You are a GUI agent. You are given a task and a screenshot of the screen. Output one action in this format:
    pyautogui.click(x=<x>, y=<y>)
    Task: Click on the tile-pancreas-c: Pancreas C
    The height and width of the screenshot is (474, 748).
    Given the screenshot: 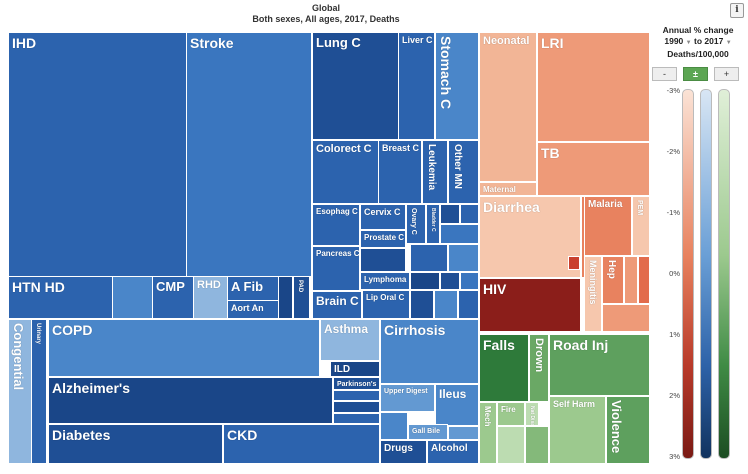 What is the action you would take?
    pyautogui.click(x=336, y=268)
    